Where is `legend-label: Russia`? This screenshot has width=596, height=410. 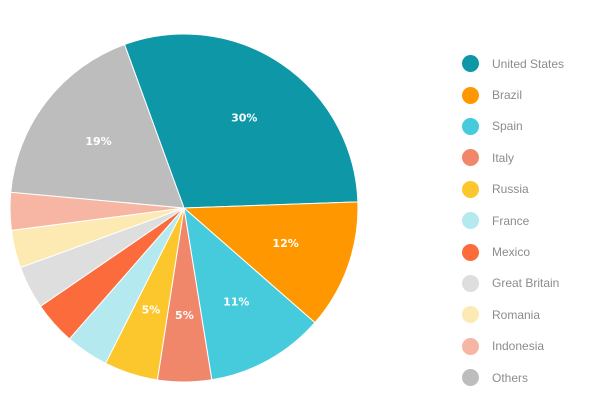 legend-label: Russia is located at coordinates (510, 189).